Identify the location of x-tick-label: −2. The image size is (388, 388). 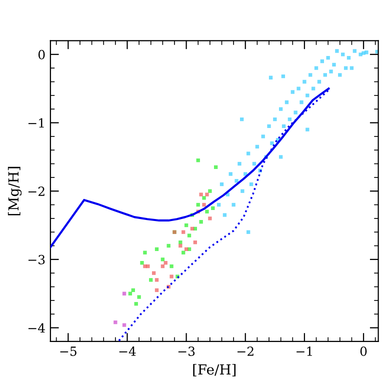
(245, 351).